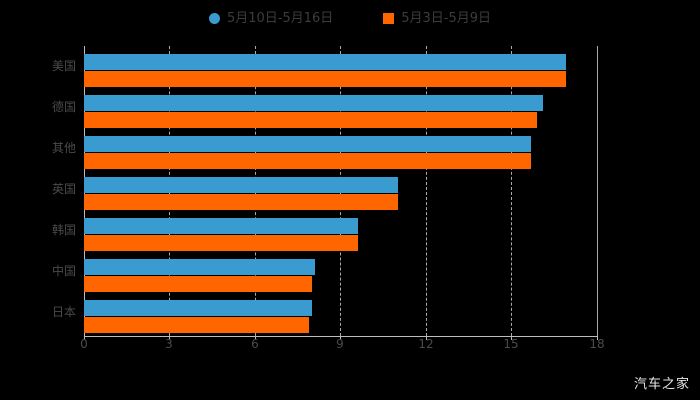 The image size is (700, 400). Describe the element at coordinates (511, 344) in the screenshot. I see `x-tick-label-5: 15` at that location.